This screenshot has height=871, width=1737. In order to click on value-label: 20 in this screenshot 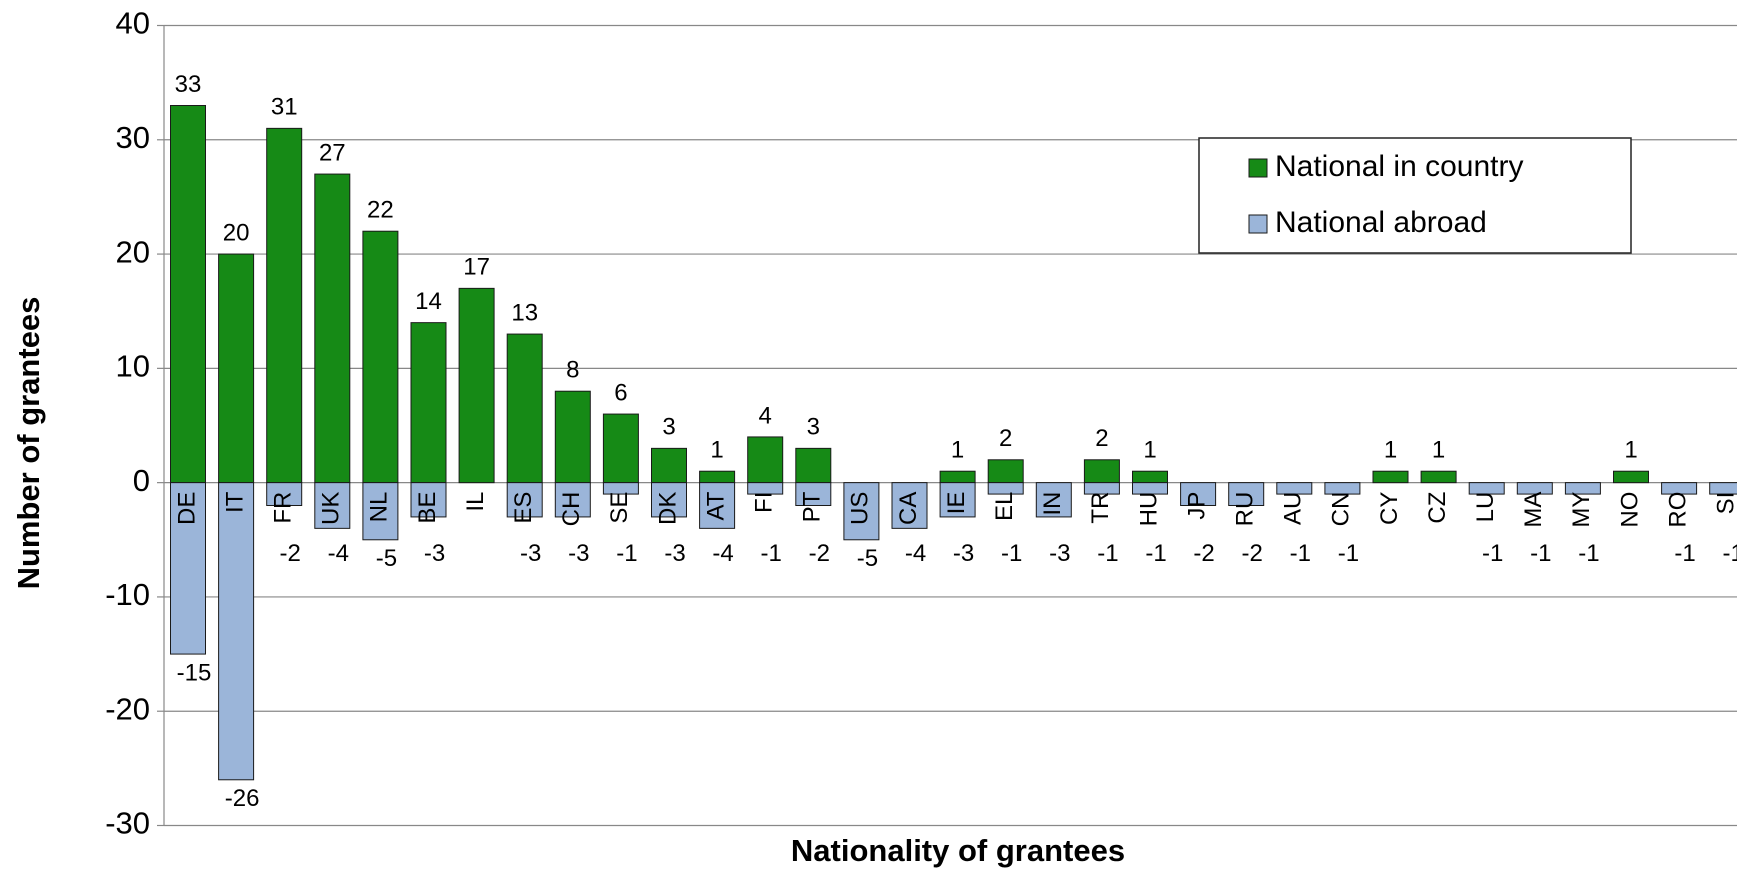, I will do `click(236, 232)`.